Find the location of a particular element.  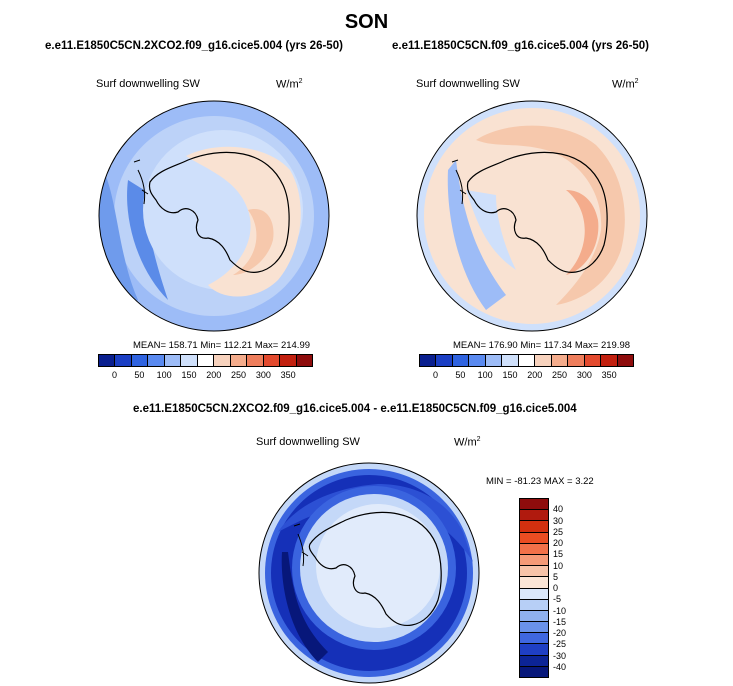

colorbar-tick-label: -25 is located at coordinates (560, 644).